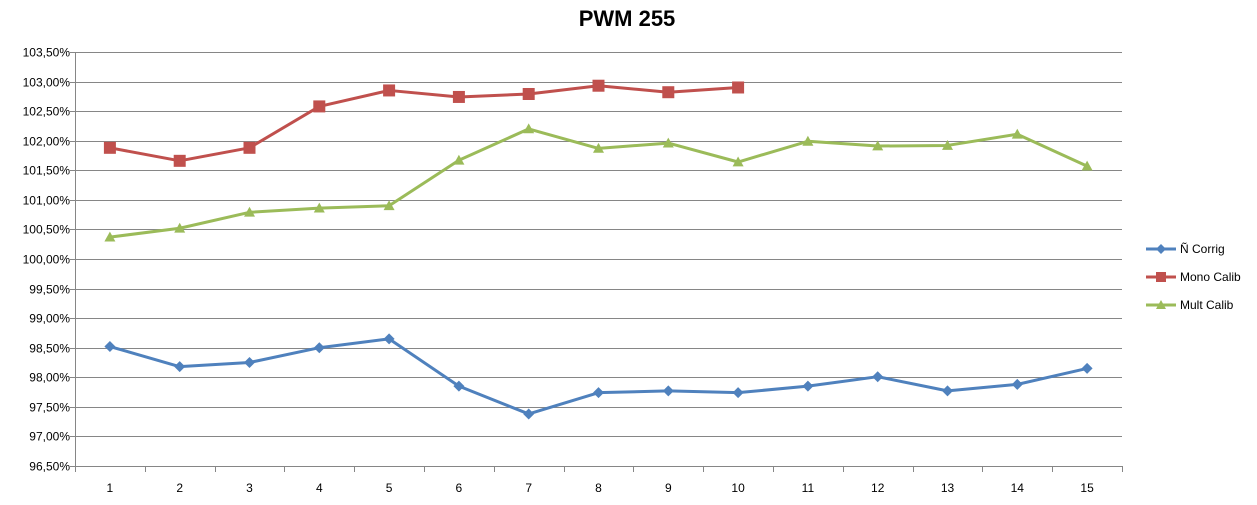  I want to click on y-tick-label: 97,50%, so click(49, 408).